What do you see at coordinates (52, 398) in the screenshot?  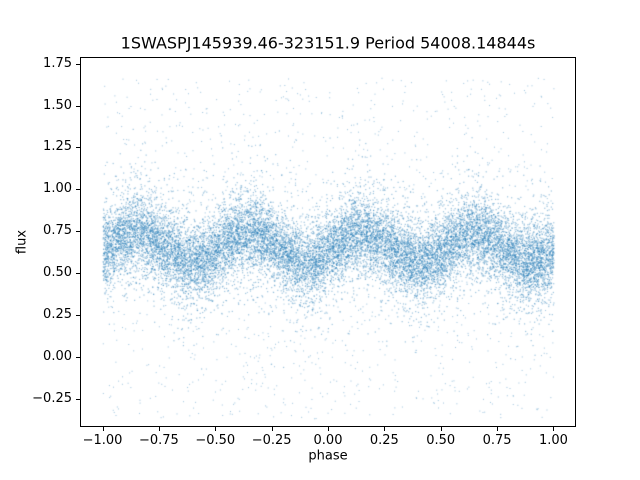 I see `y-tick-label: −0.25` at bounding box center [52, 398].